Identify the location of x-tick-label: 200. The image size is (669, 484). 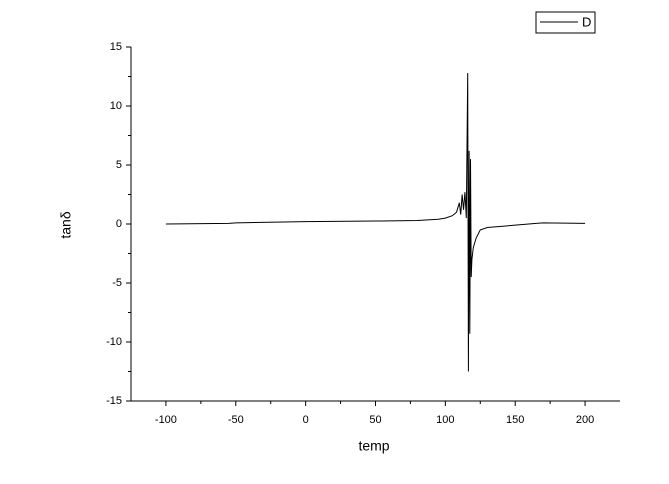
(585, 420).